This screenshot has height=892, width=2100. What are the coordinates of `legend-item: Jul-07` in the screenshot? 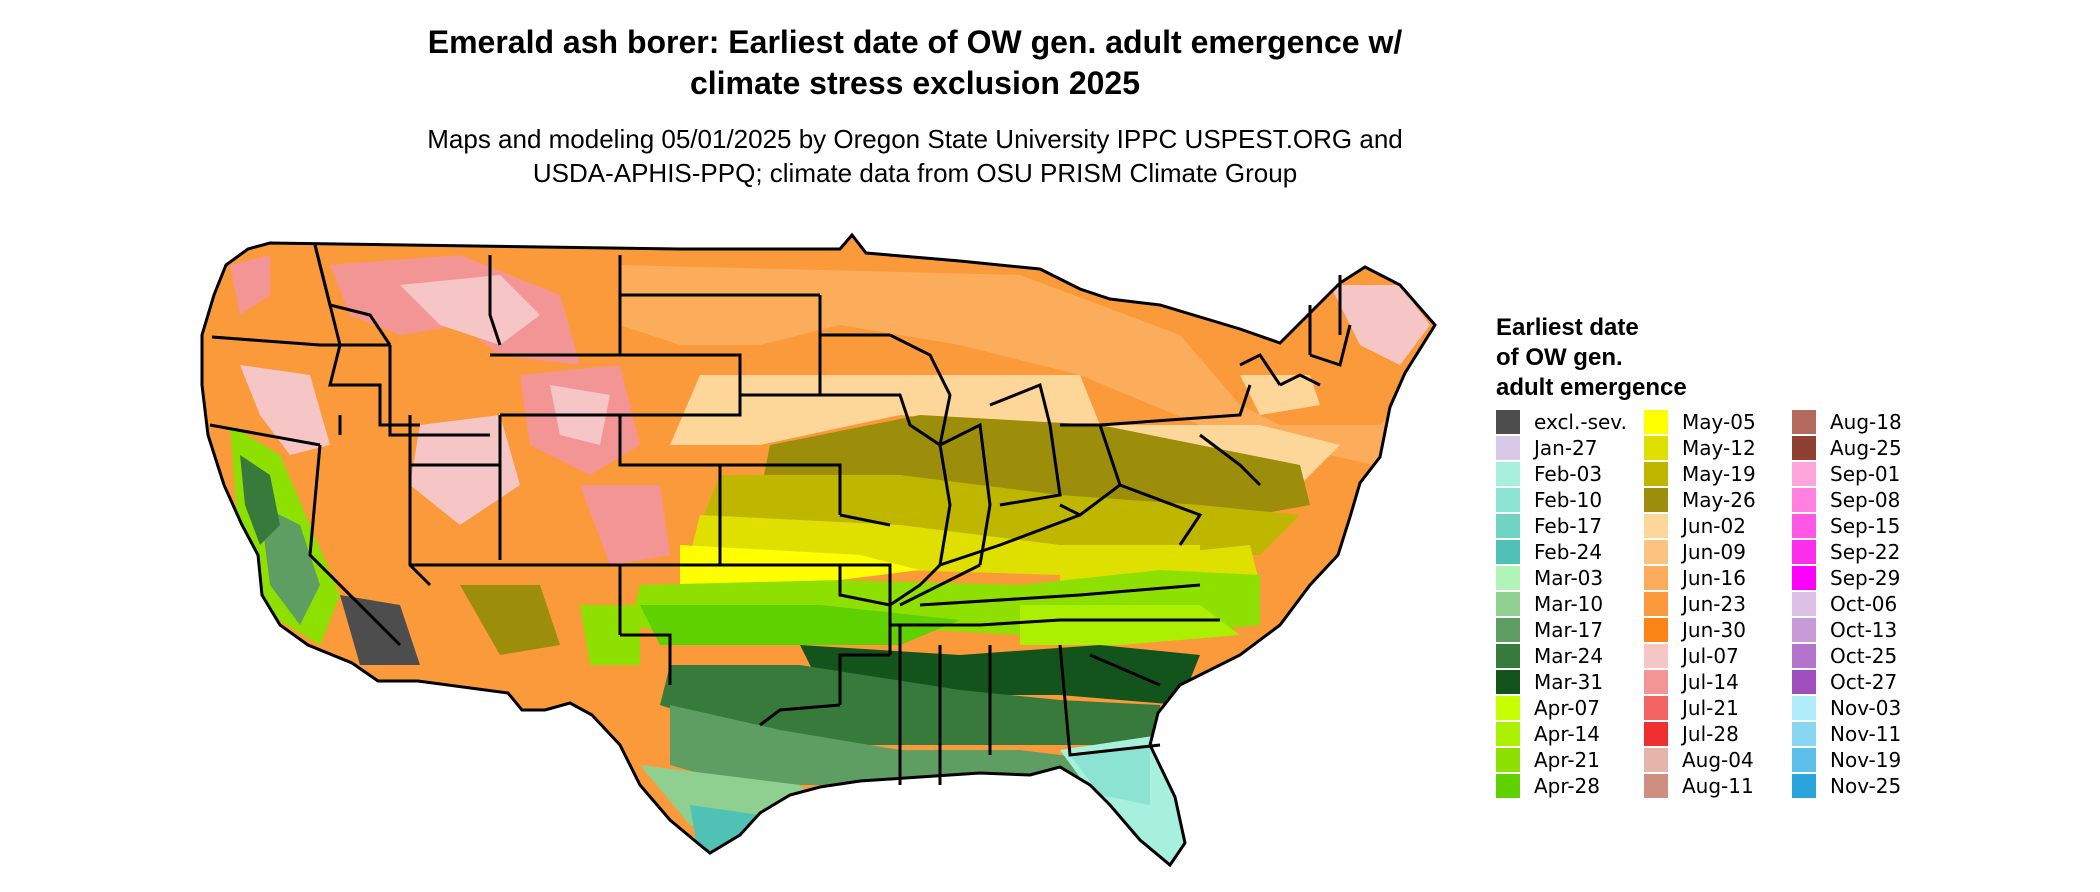 It's located at (1691, 656).